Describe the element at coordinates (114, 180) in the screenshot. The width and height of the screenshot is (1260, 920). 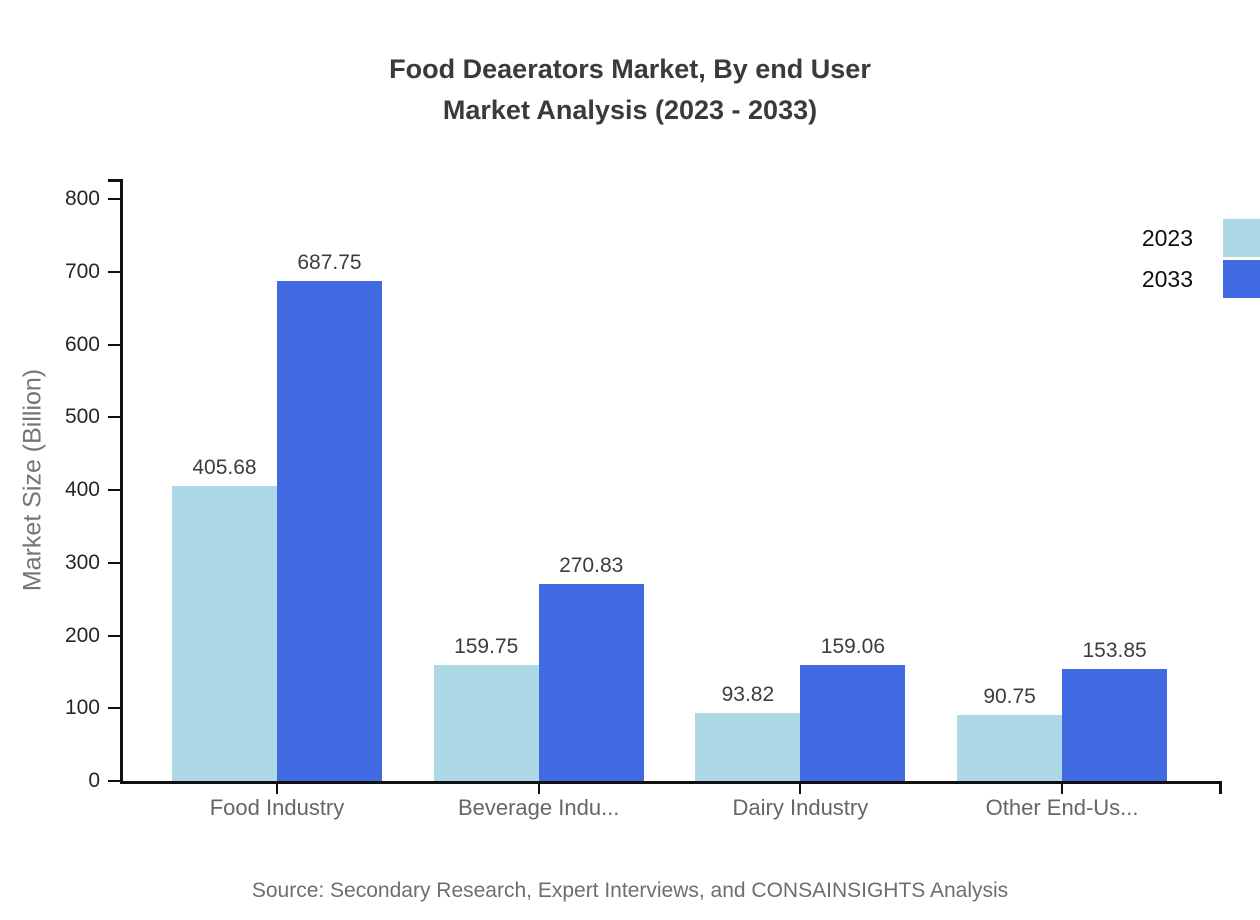
I see `y-axis-end-cap` at that location.